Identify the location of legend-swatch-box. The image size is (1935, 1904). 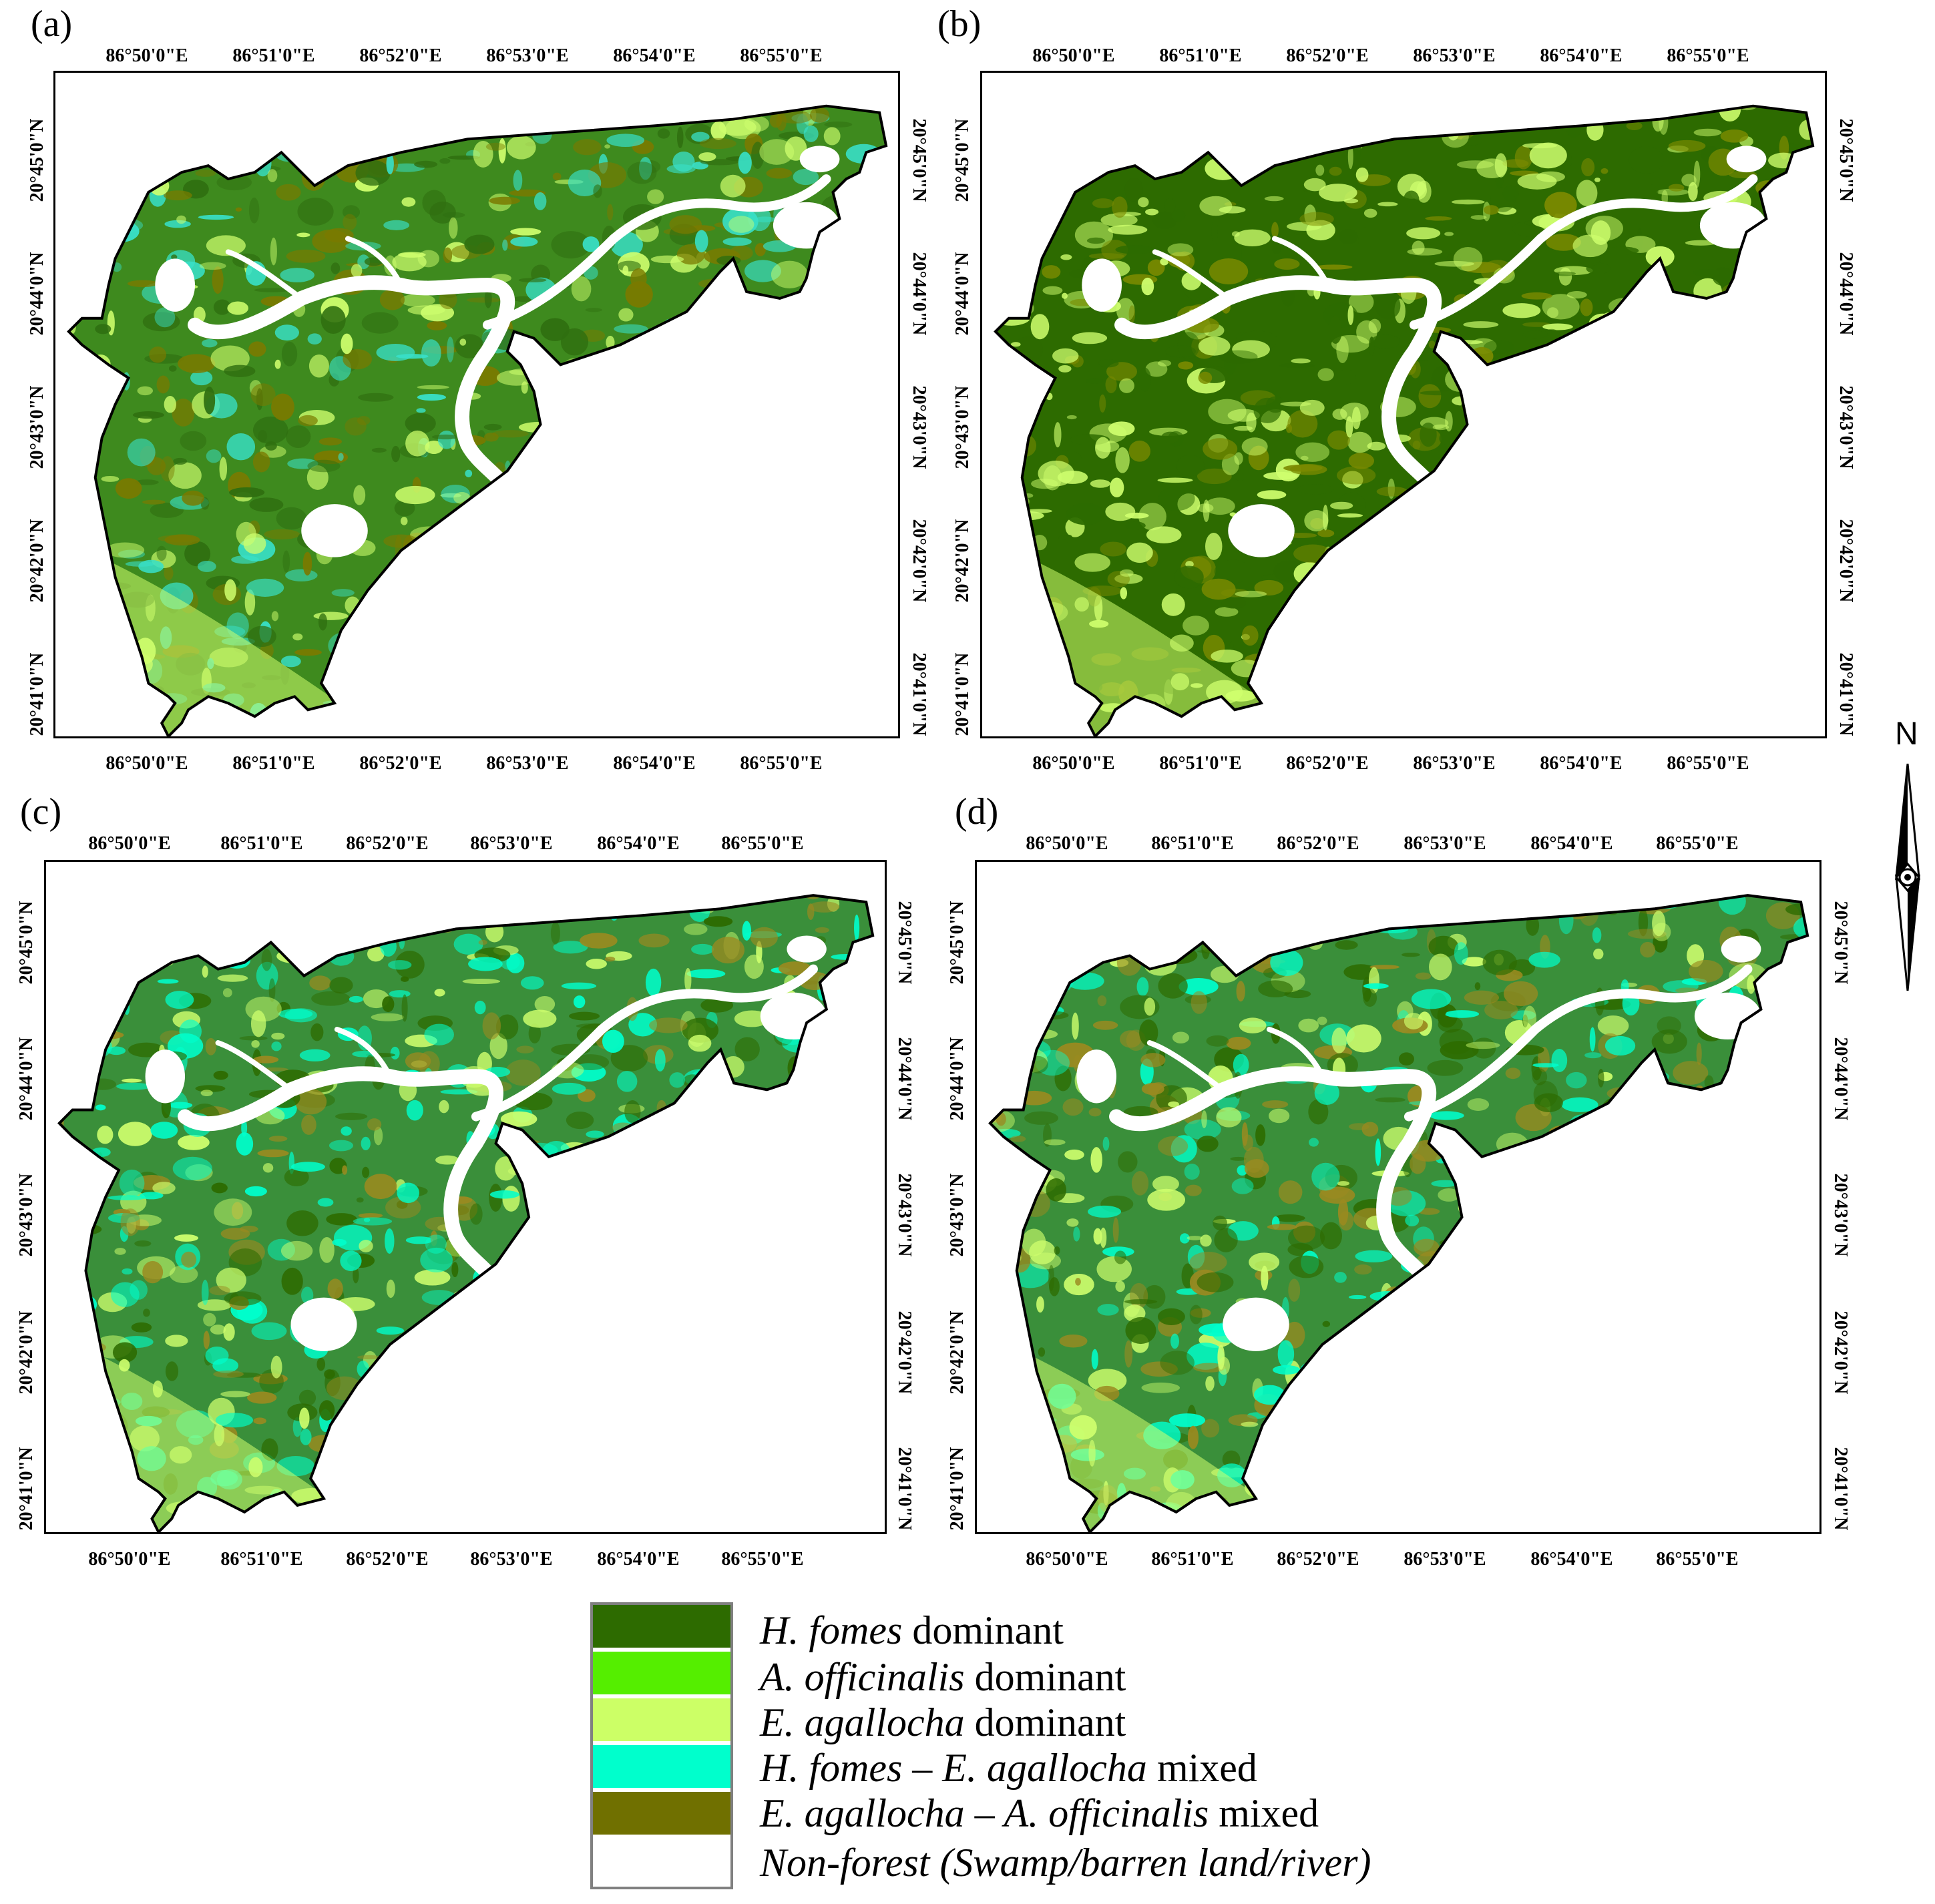
(661, 1745).